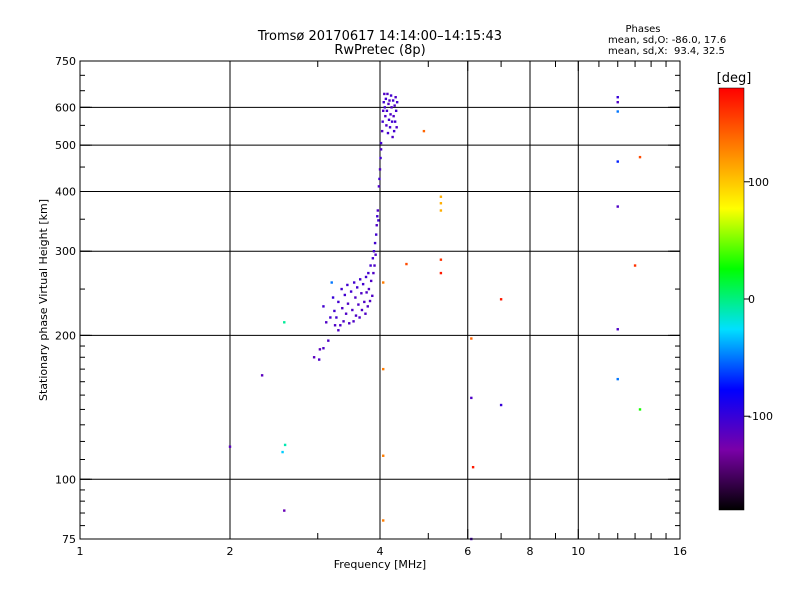  What do you see at coordinates (69, 539) in the screenshot?
I see `y-tick-label: 75` at bounding box center [69, 539].